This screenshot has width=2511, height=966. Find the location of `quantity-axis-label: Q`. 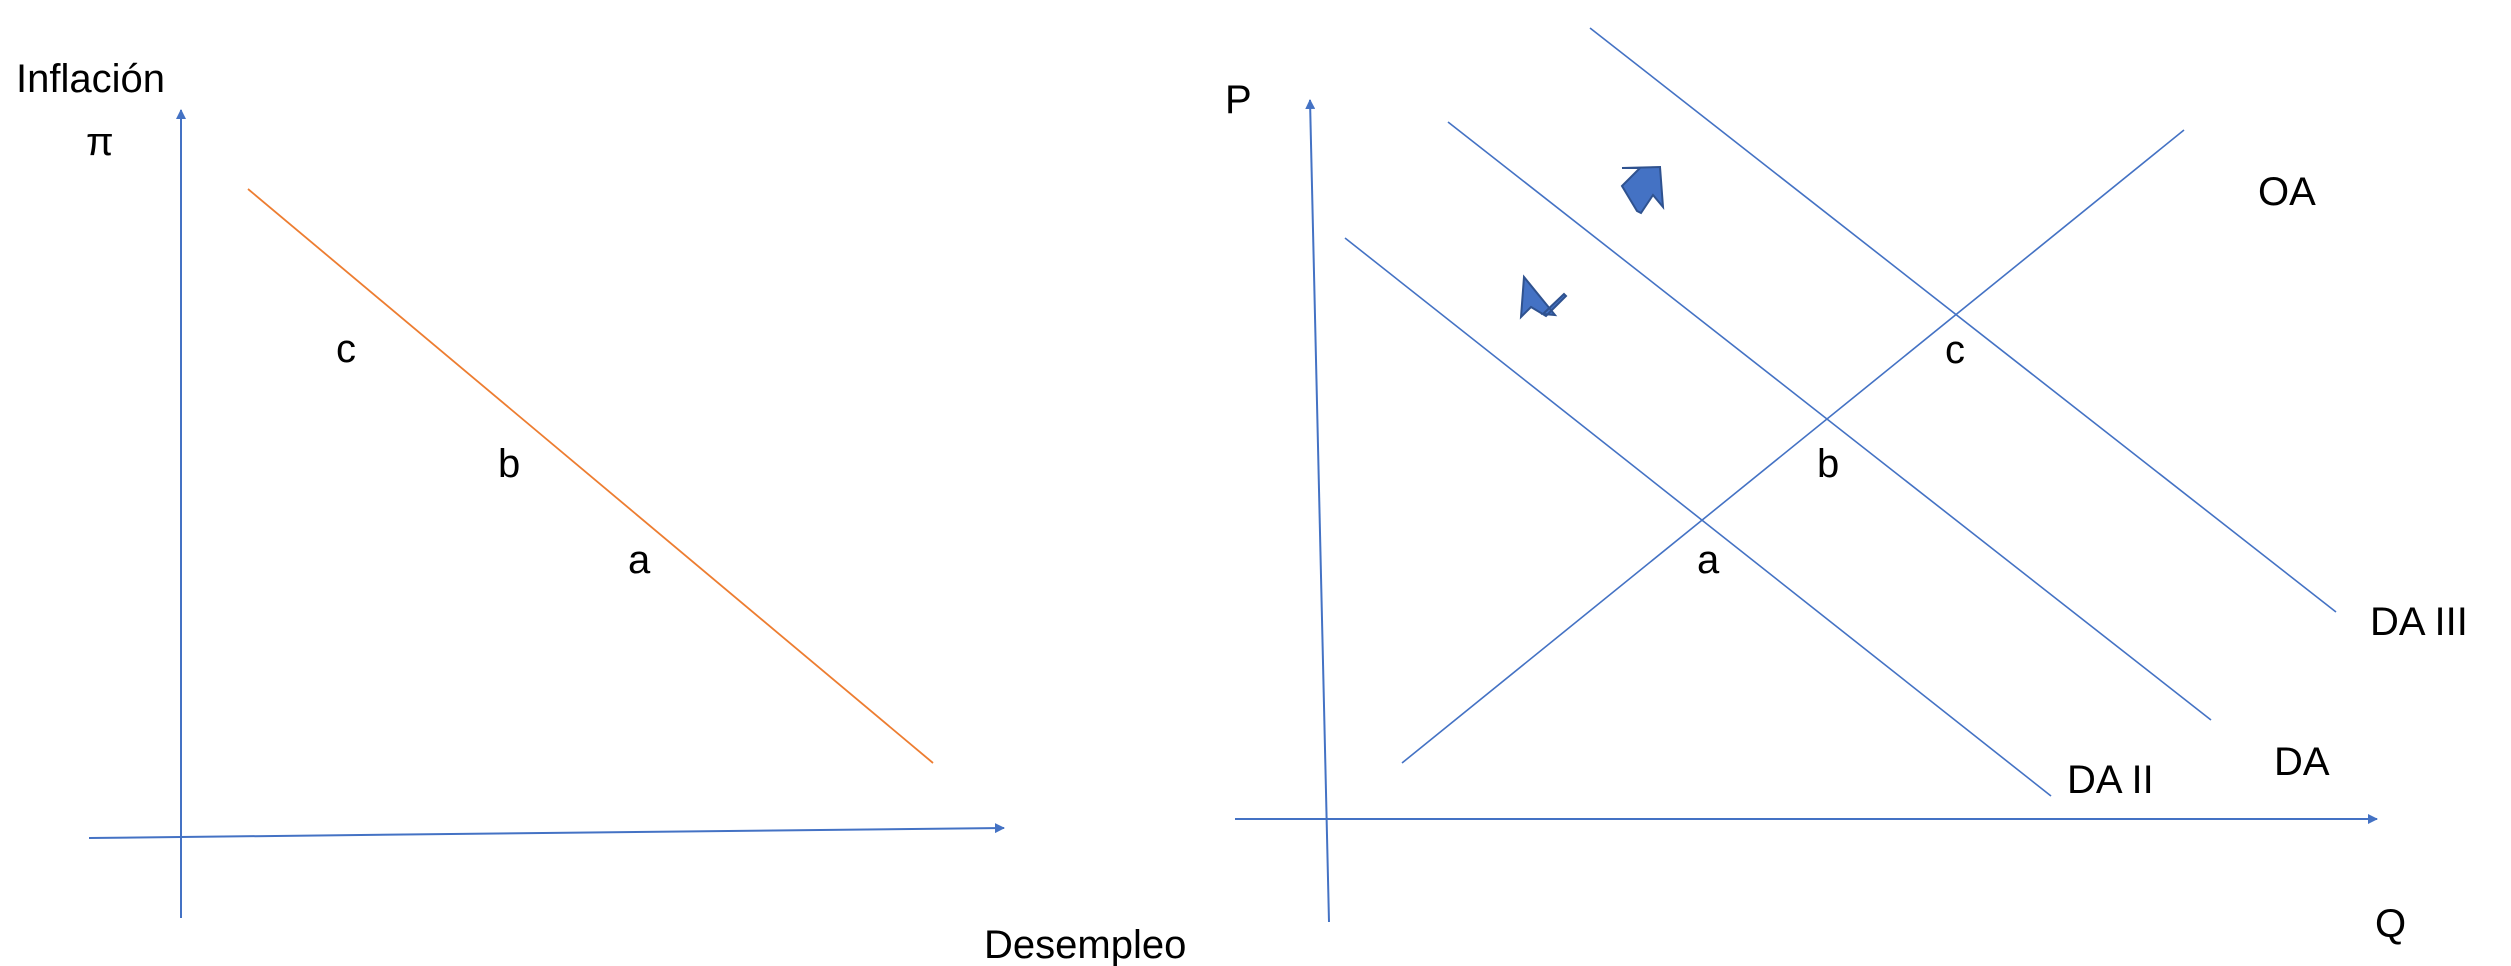

quantity-axis-label: Q is located at coordinates (2390, 924).